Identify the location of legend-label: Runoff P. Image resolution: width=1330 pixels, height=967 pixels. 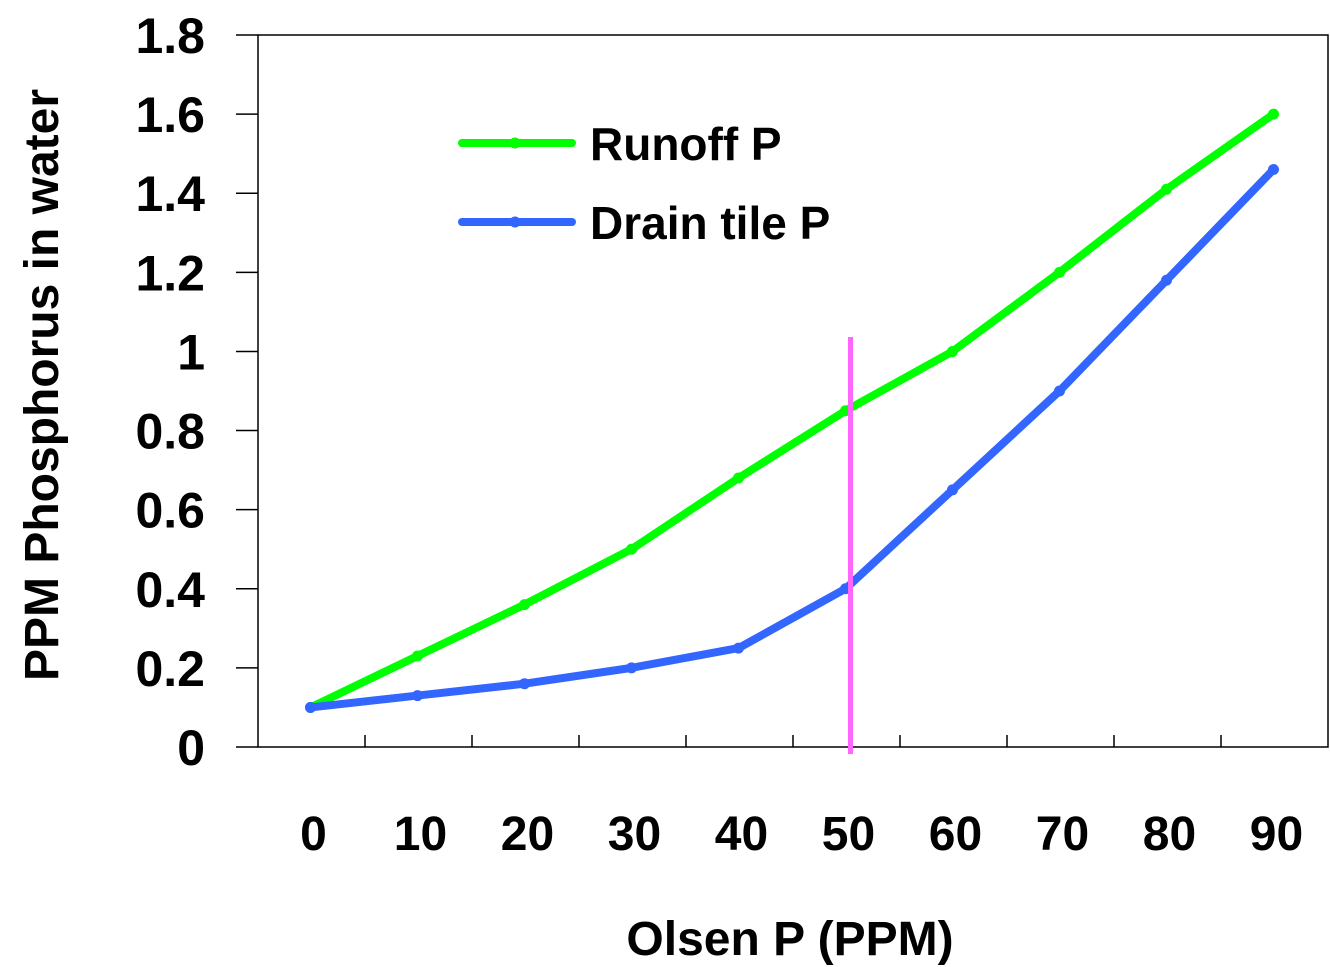
(686, 144).